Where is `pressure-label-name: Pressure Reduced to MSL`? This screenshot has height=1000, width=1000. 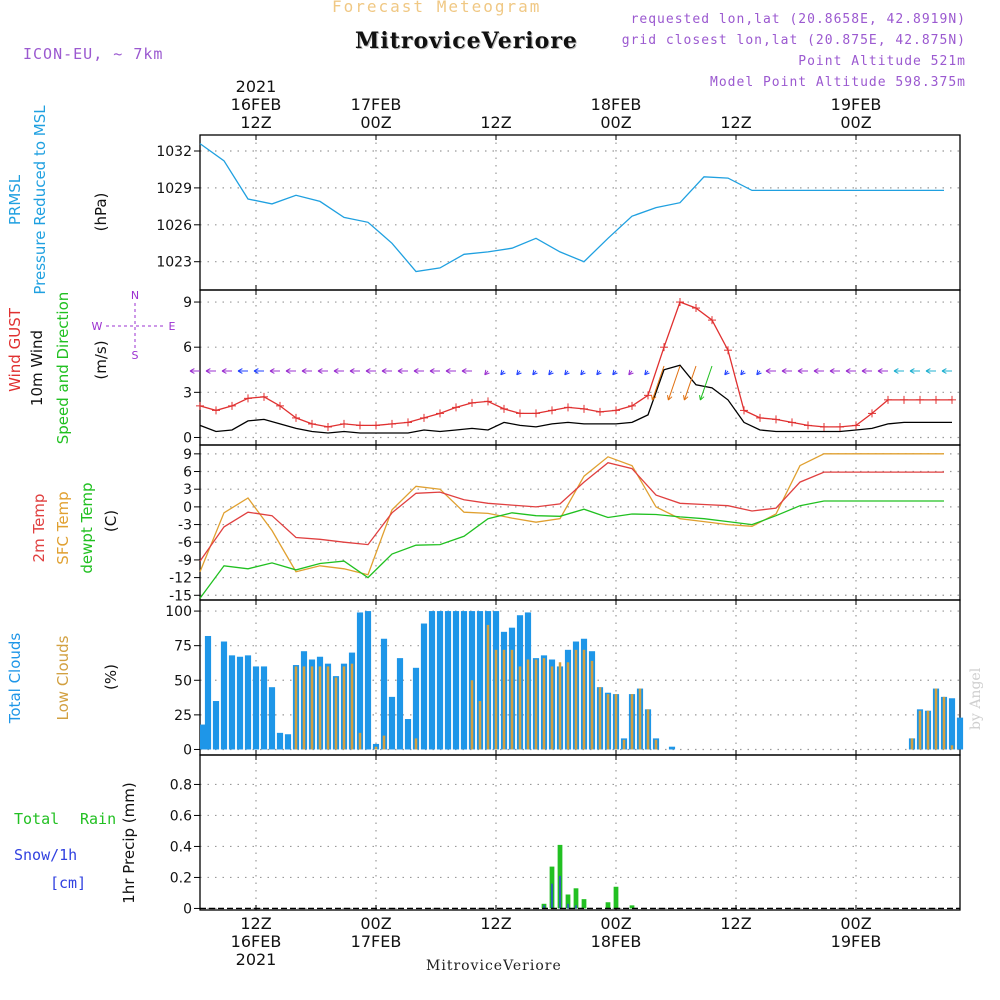
pressure-label-name: Pressure Reduced to MSL is located at coordinates (40, 200).